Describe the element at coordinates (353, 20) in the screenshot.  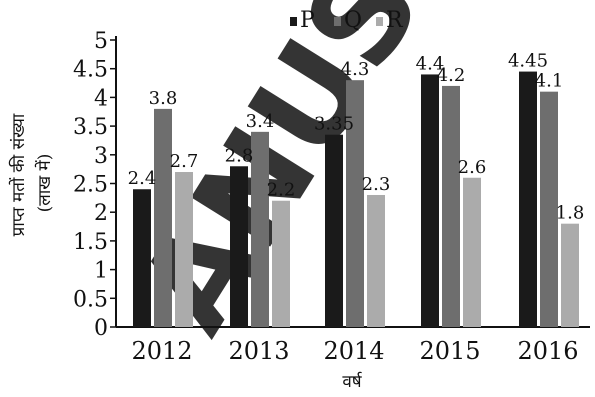
I see `legend-label-q: Q` at that location.